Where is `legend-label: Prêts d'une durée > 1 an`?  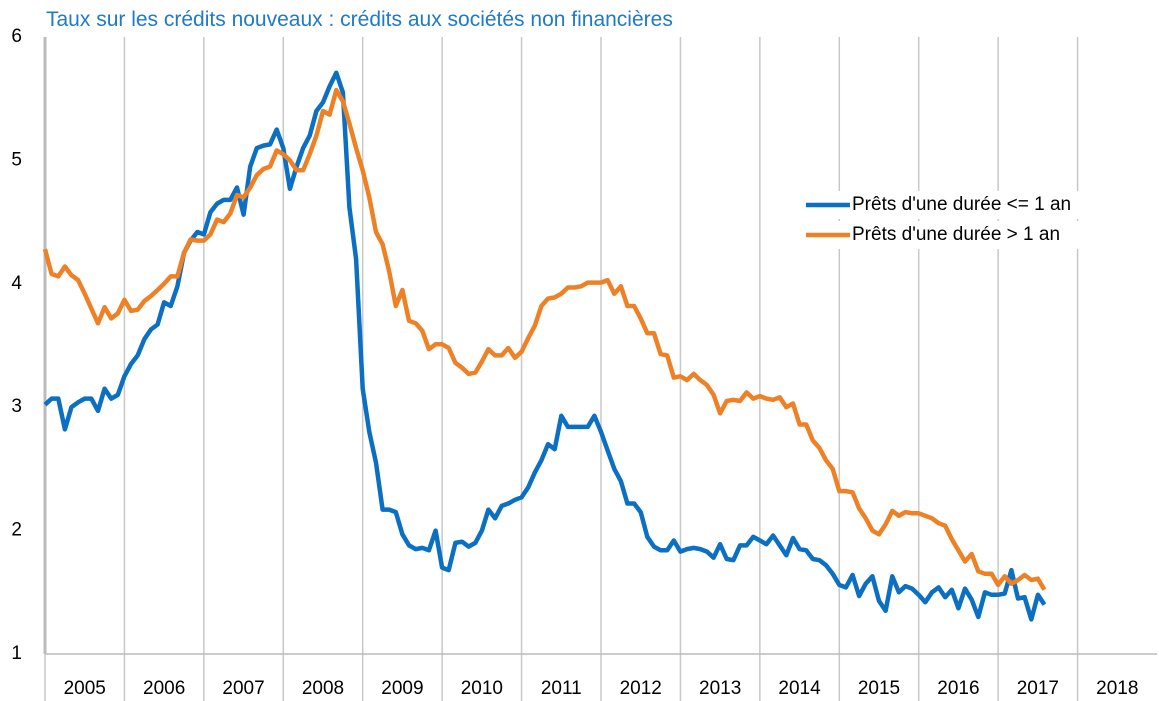 legend-label: Prêts d'une durée > 1 an is located at coordinates (956, 234).